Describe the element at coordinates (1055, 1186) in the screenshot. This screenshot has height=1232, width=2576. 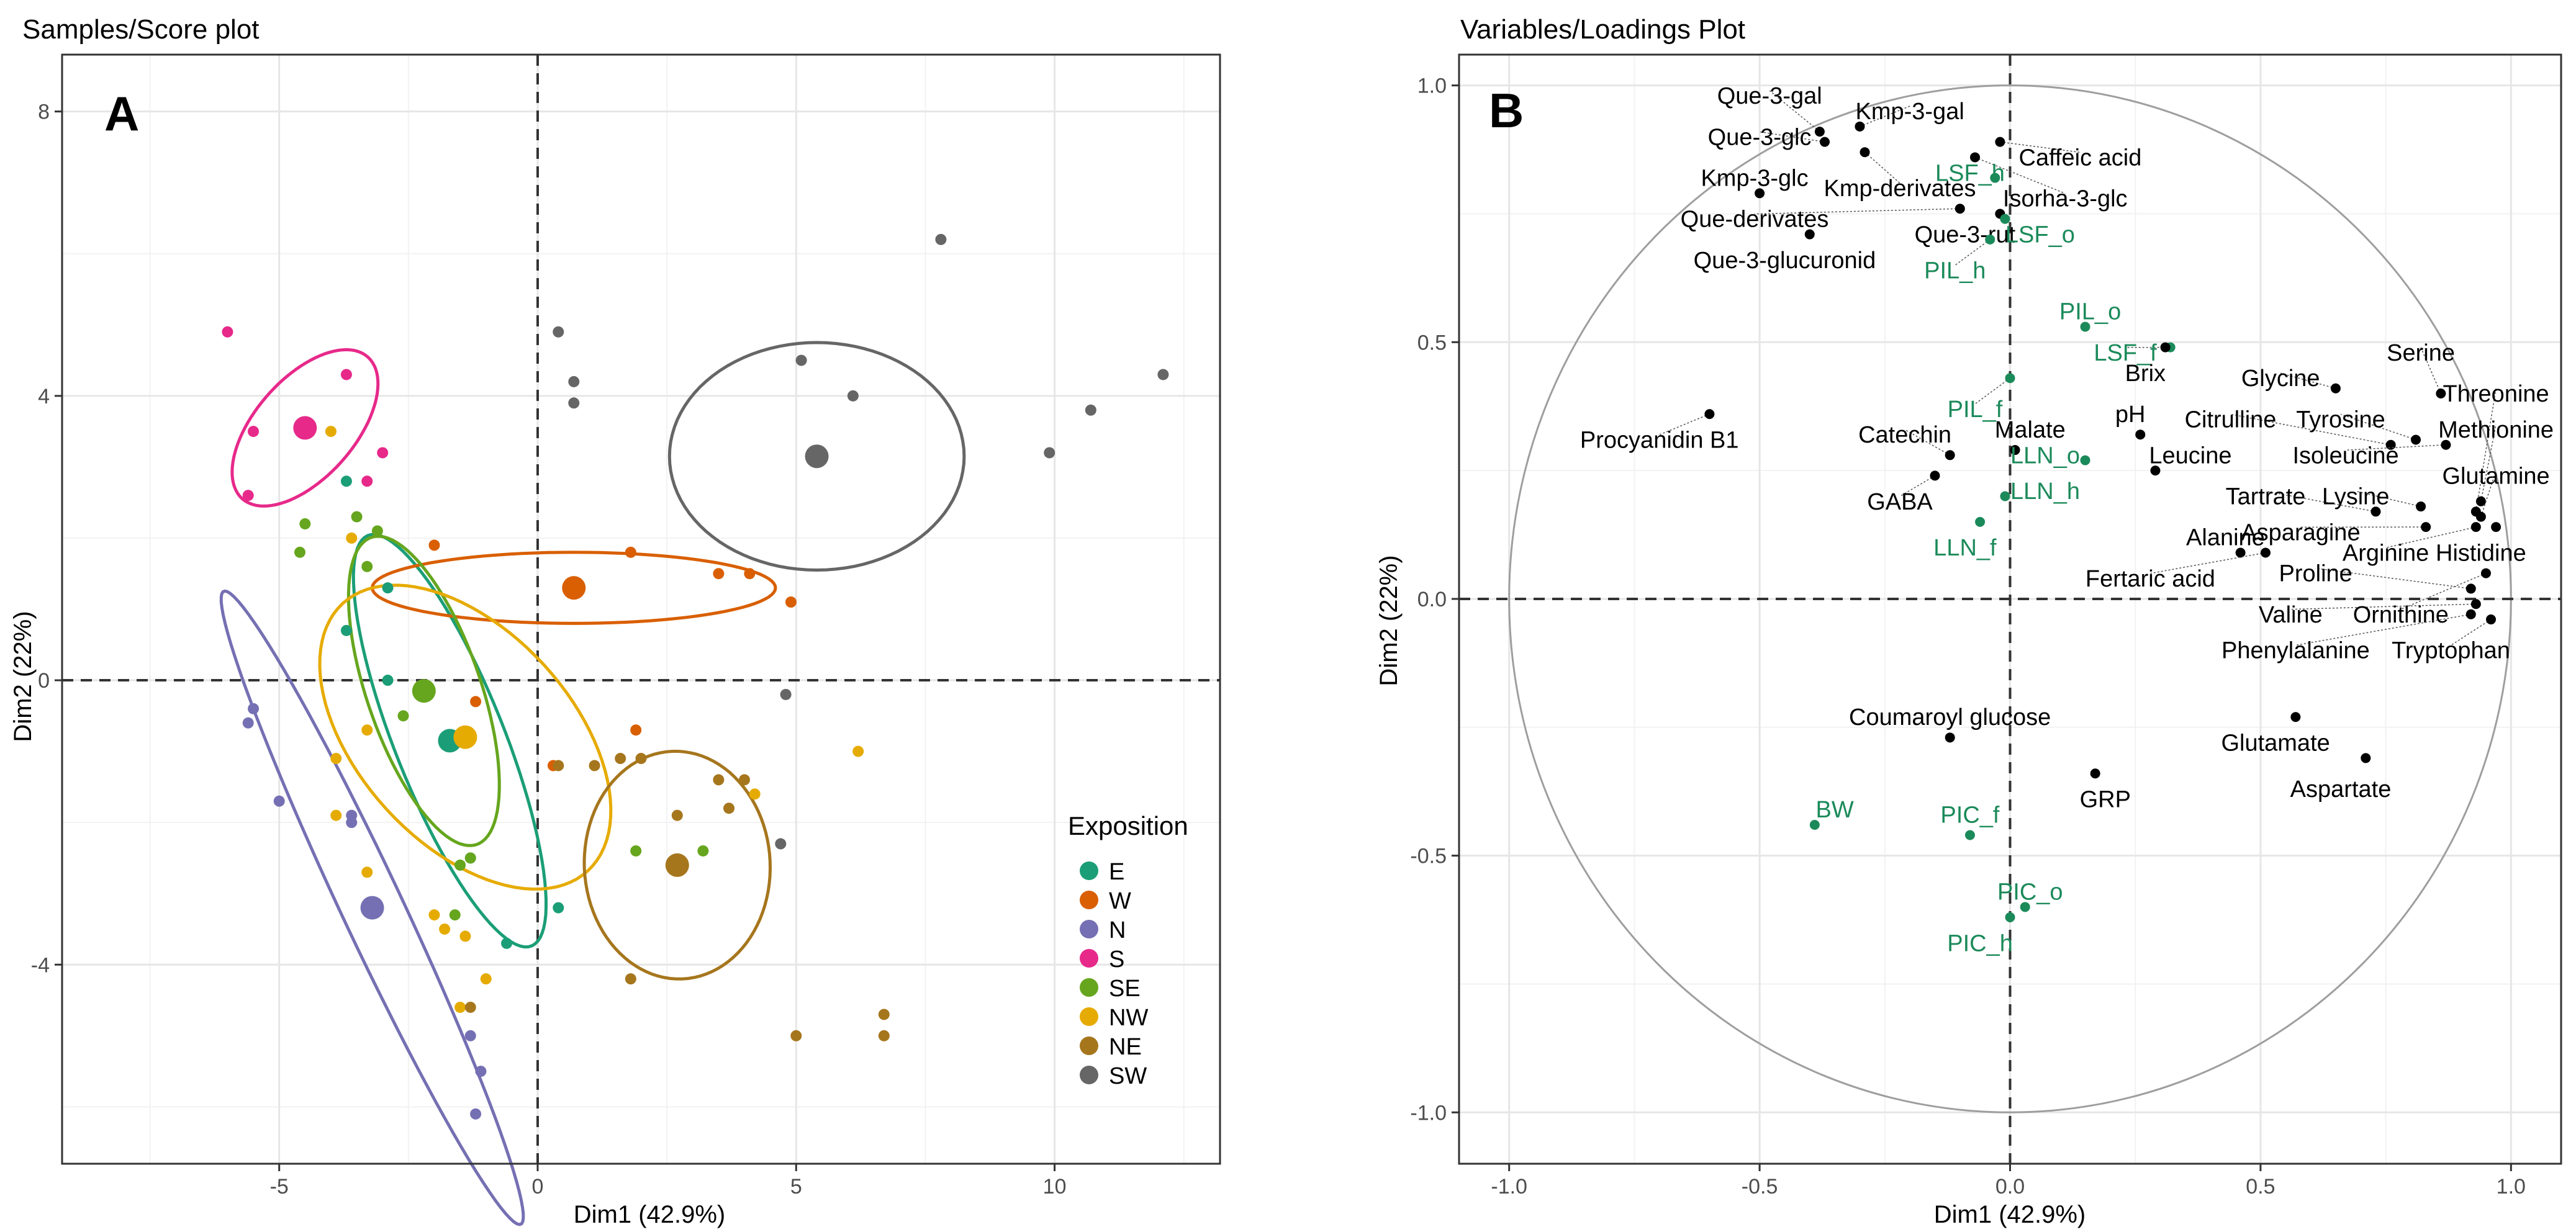
I see `x-tick-label: 10` at that location.